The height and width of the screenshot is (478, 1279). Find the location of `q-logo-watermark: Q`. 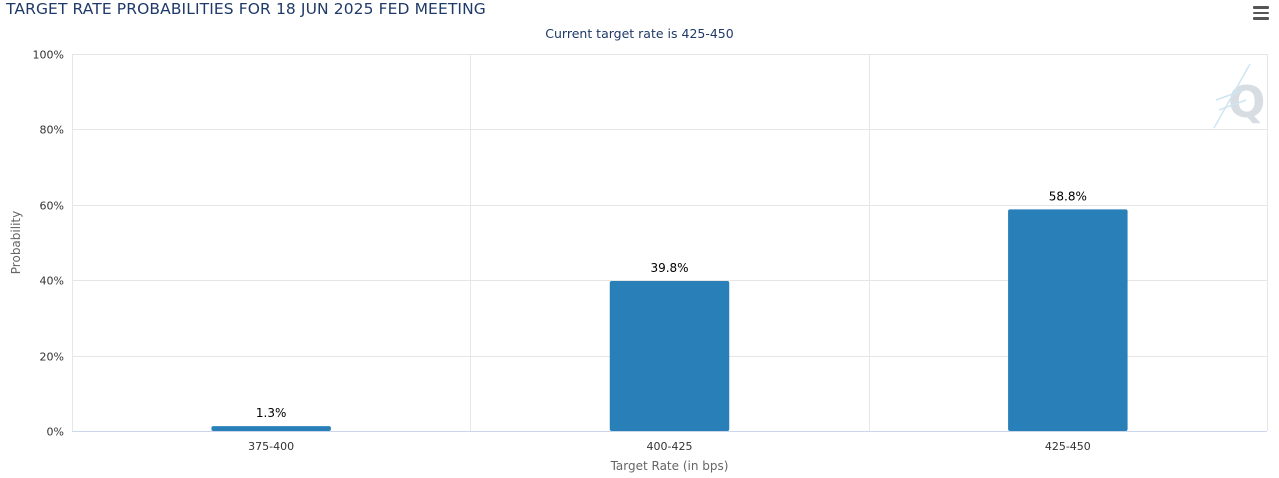

q-logo-watermark: Q is located at coordinates (1239, 96).